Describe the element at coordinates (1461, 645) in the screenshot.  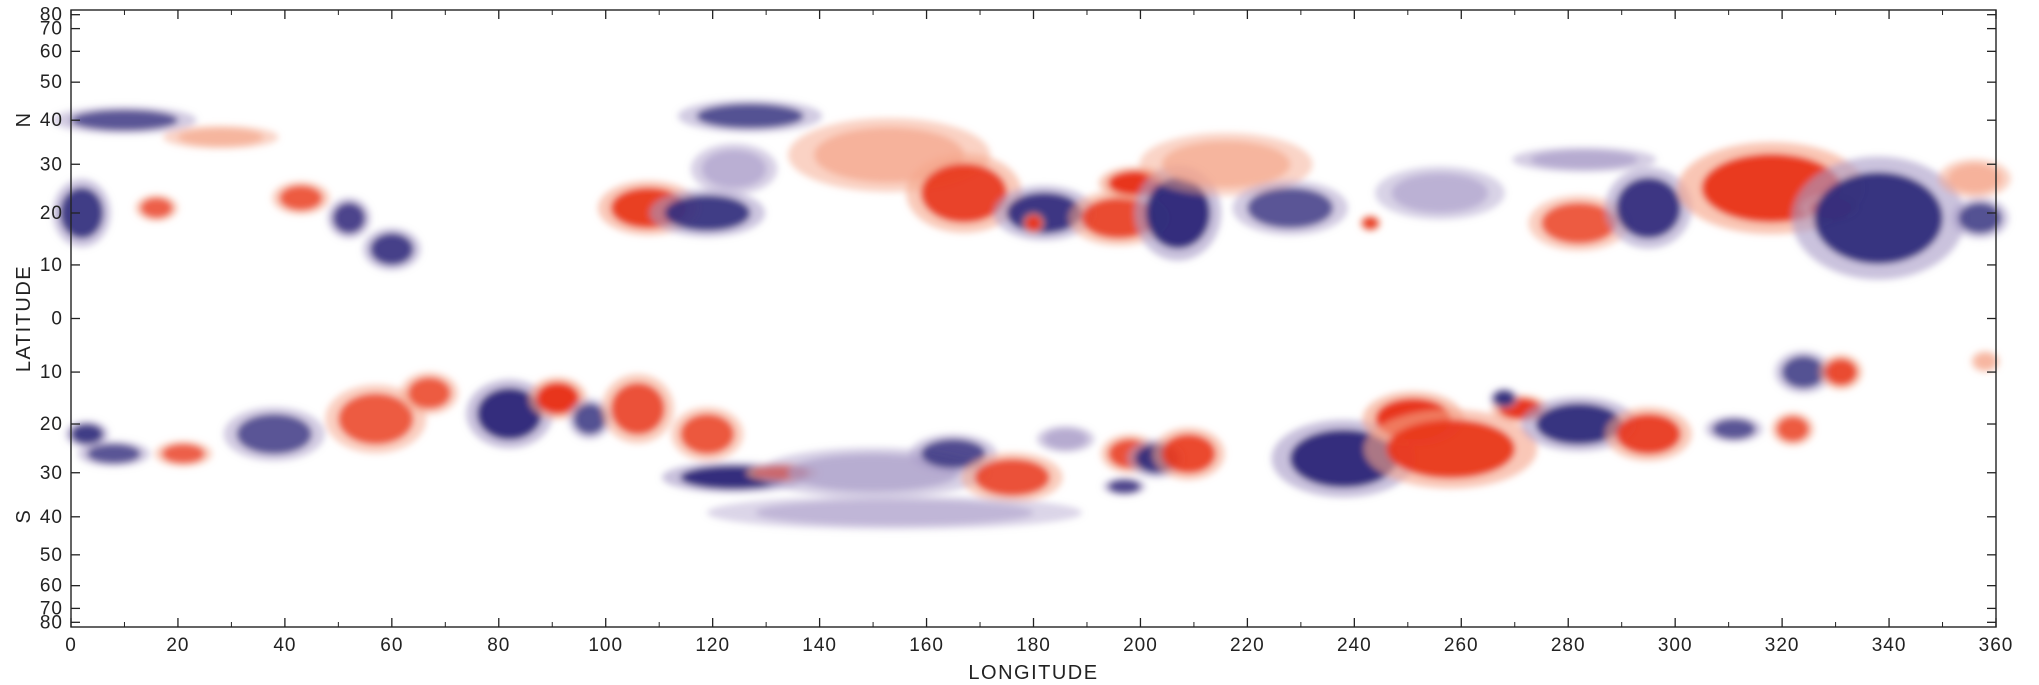
I see `x-tick-label: 260` at that location.